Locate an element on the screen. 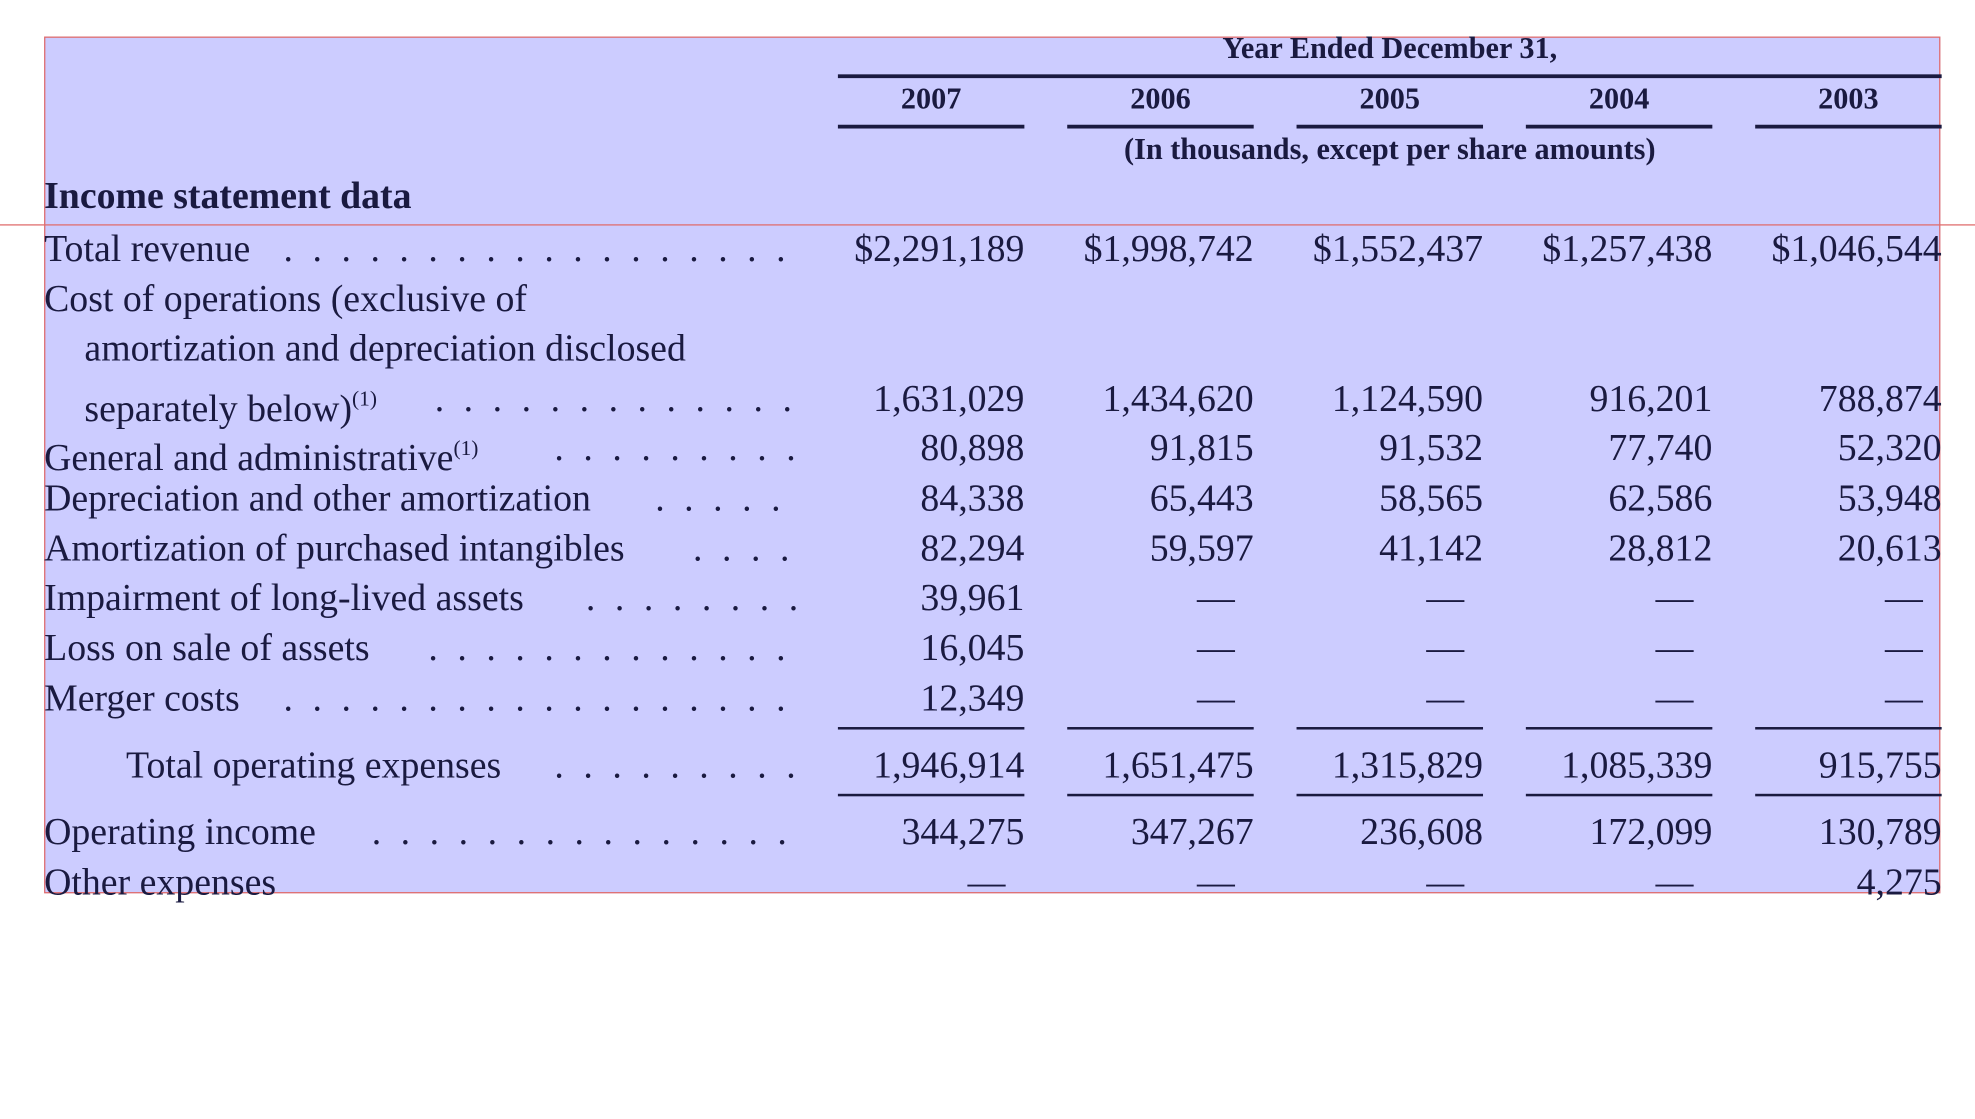  cell-2005: 91,532 is located at coordinates (1431, 448).